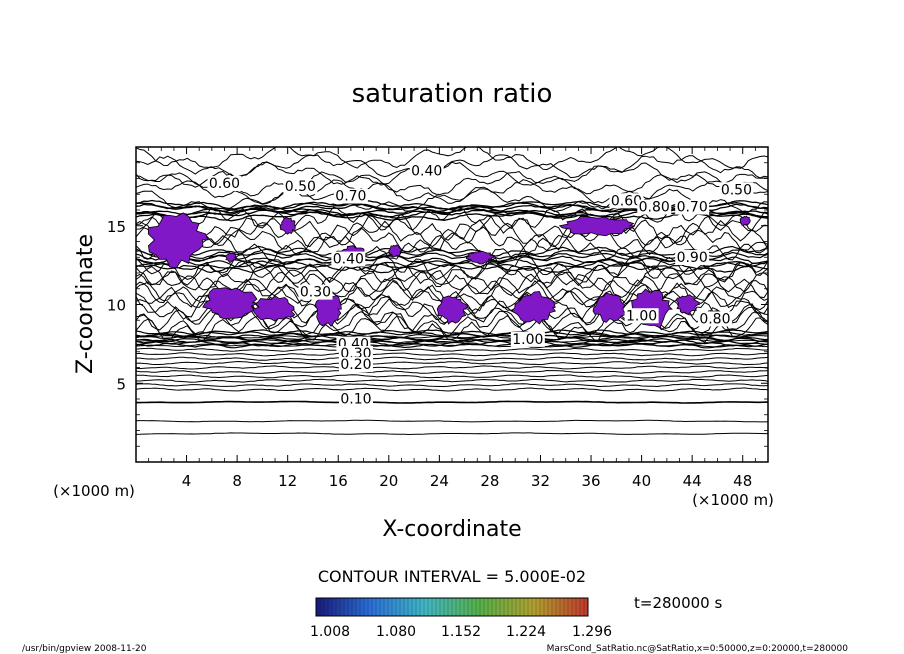 This screenshot has width=904, height=654. What do you see at coordinates (526, 632) in the screenshot?
I see `colorbar-tick-label: 1.224` at bounding box center [526, 632].